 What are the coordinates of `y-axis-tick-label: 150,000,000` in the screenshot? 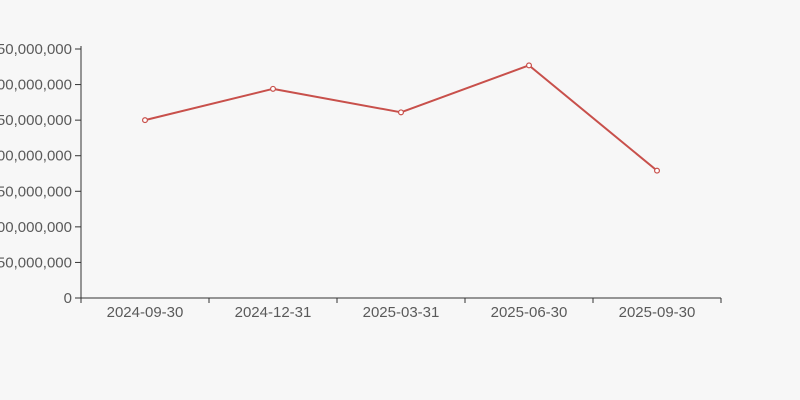 It's located at (36, 191).